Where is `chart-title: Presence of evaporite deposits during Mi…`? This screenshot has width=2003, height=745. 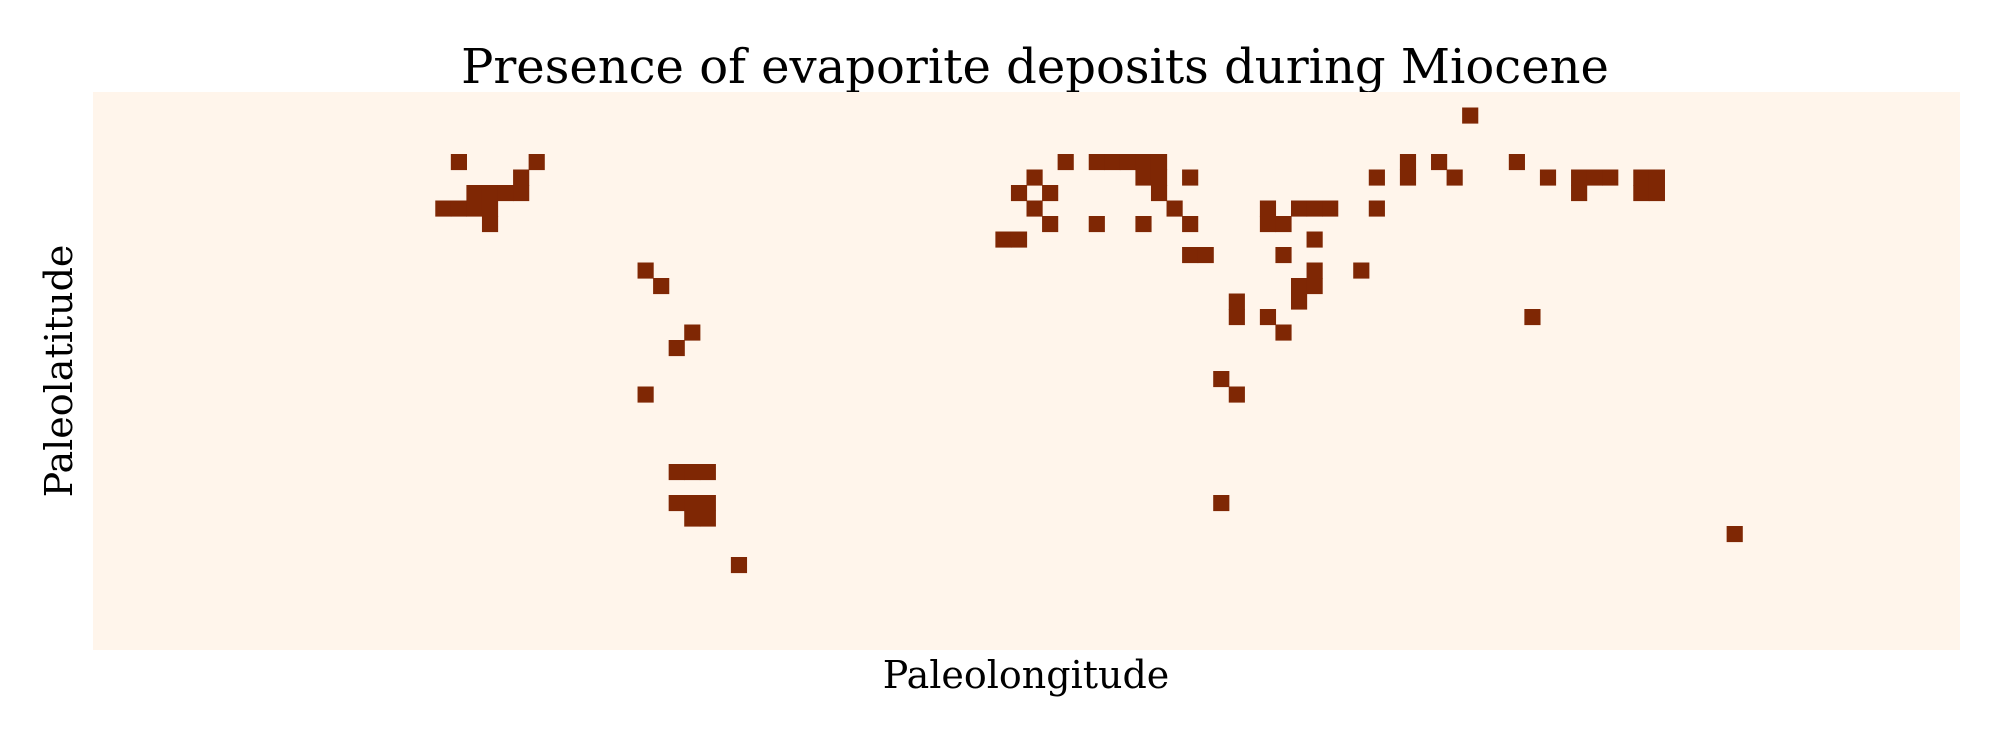
chart-title: Presence of evaporite deposits during Mi… is located at coordinates (1035, 67).